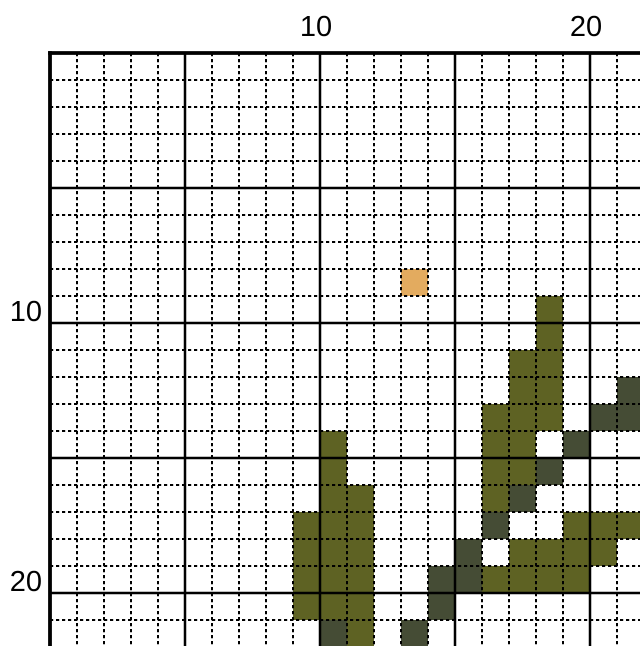 Image resolution: width=640 pixels, height=646 pixels. I want to click on x-axis-label-20: 20, so click(586, 27).